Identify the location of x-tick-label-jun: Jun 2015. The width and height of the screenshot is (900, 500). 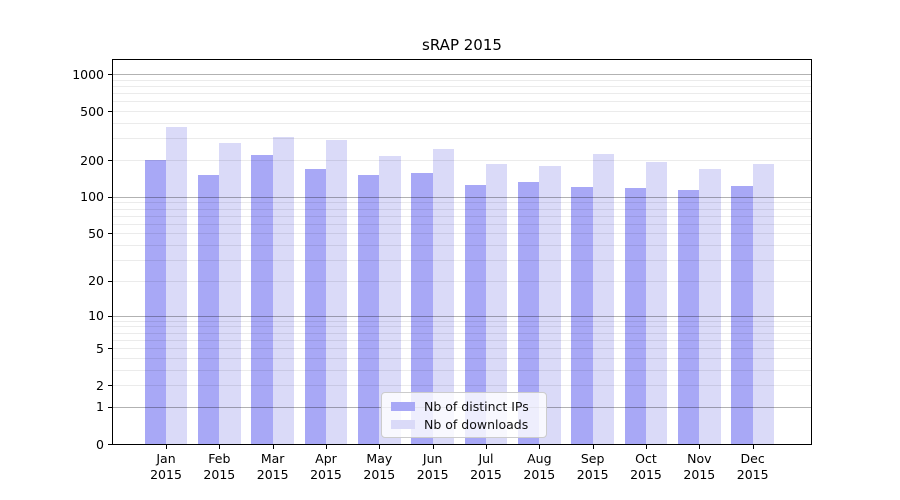
(432, 466).